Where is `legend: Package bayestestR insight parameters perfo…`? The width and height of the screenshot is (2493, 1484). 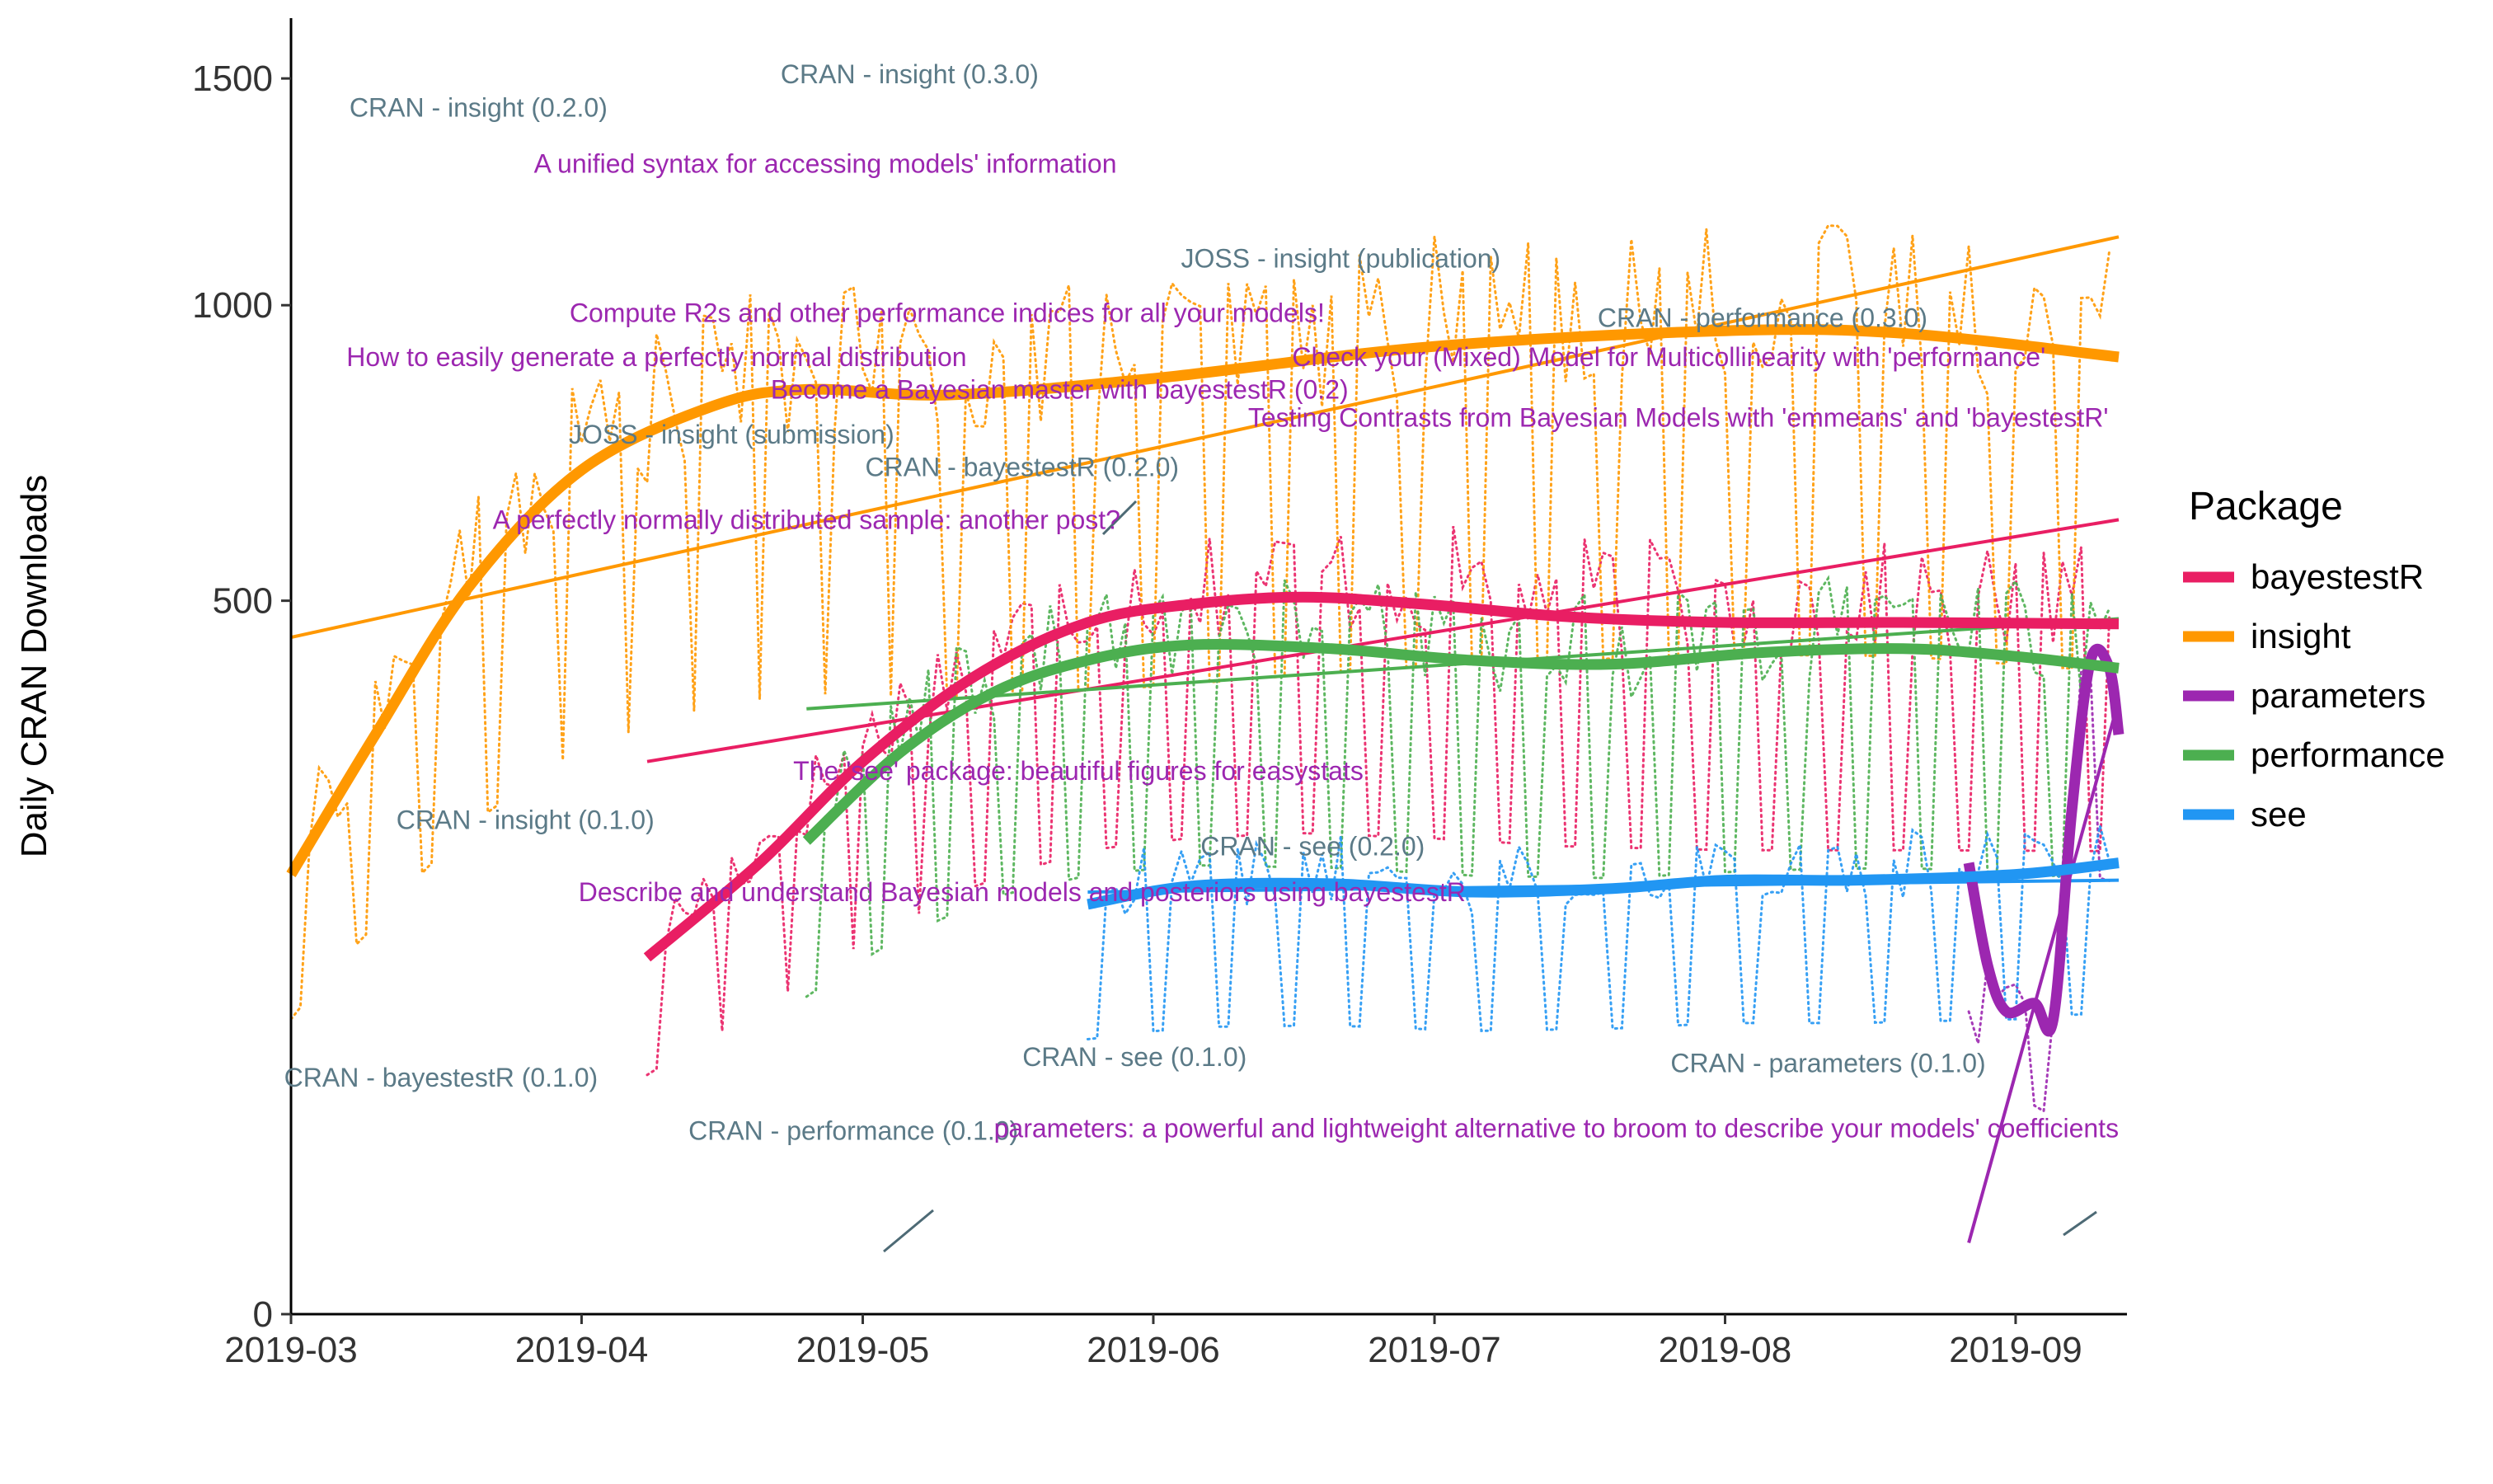
legend: Package bayestestR insight parameters perfo… is located at coordinates (2314, 659).